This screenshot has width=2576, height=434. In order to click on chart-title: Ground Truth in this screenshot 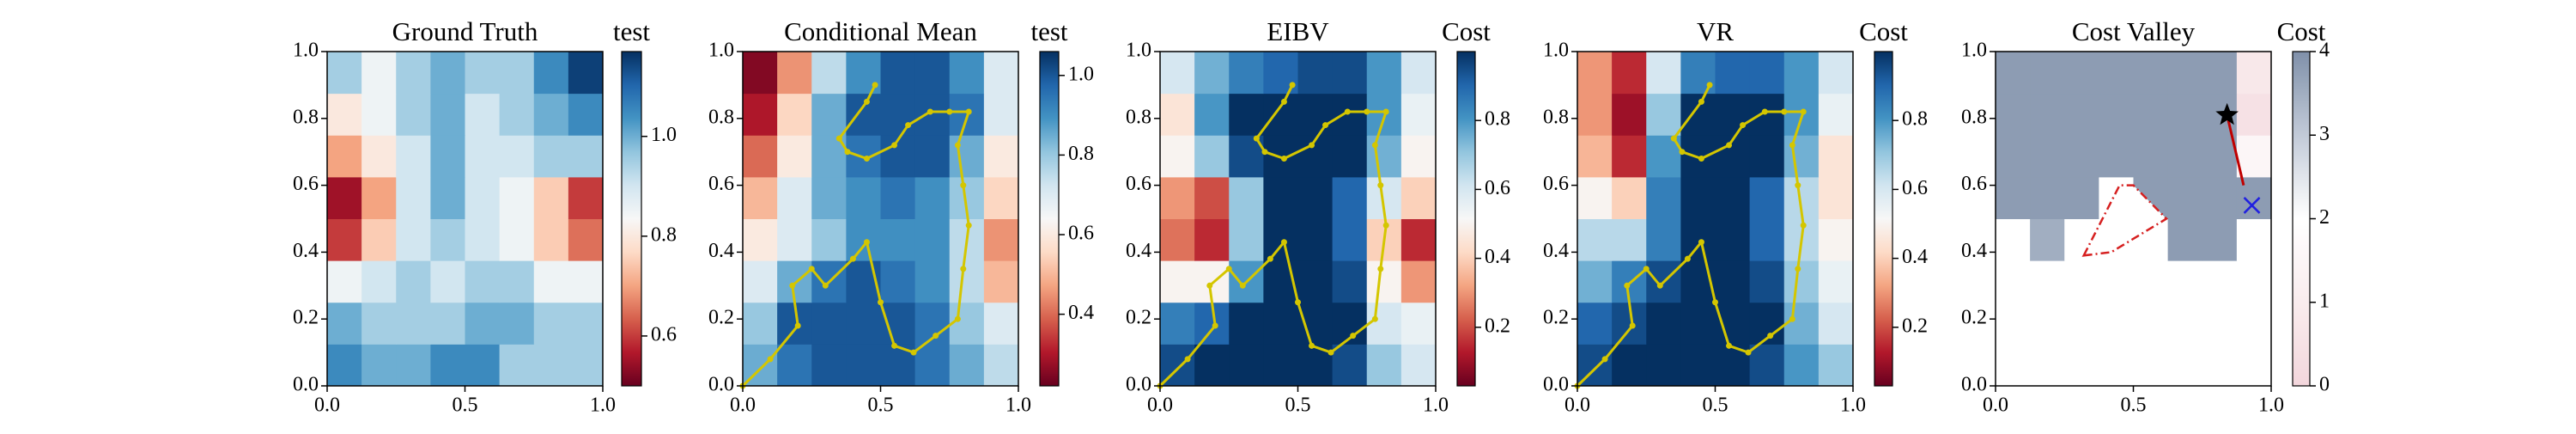, I will do `click(465, 31)`.